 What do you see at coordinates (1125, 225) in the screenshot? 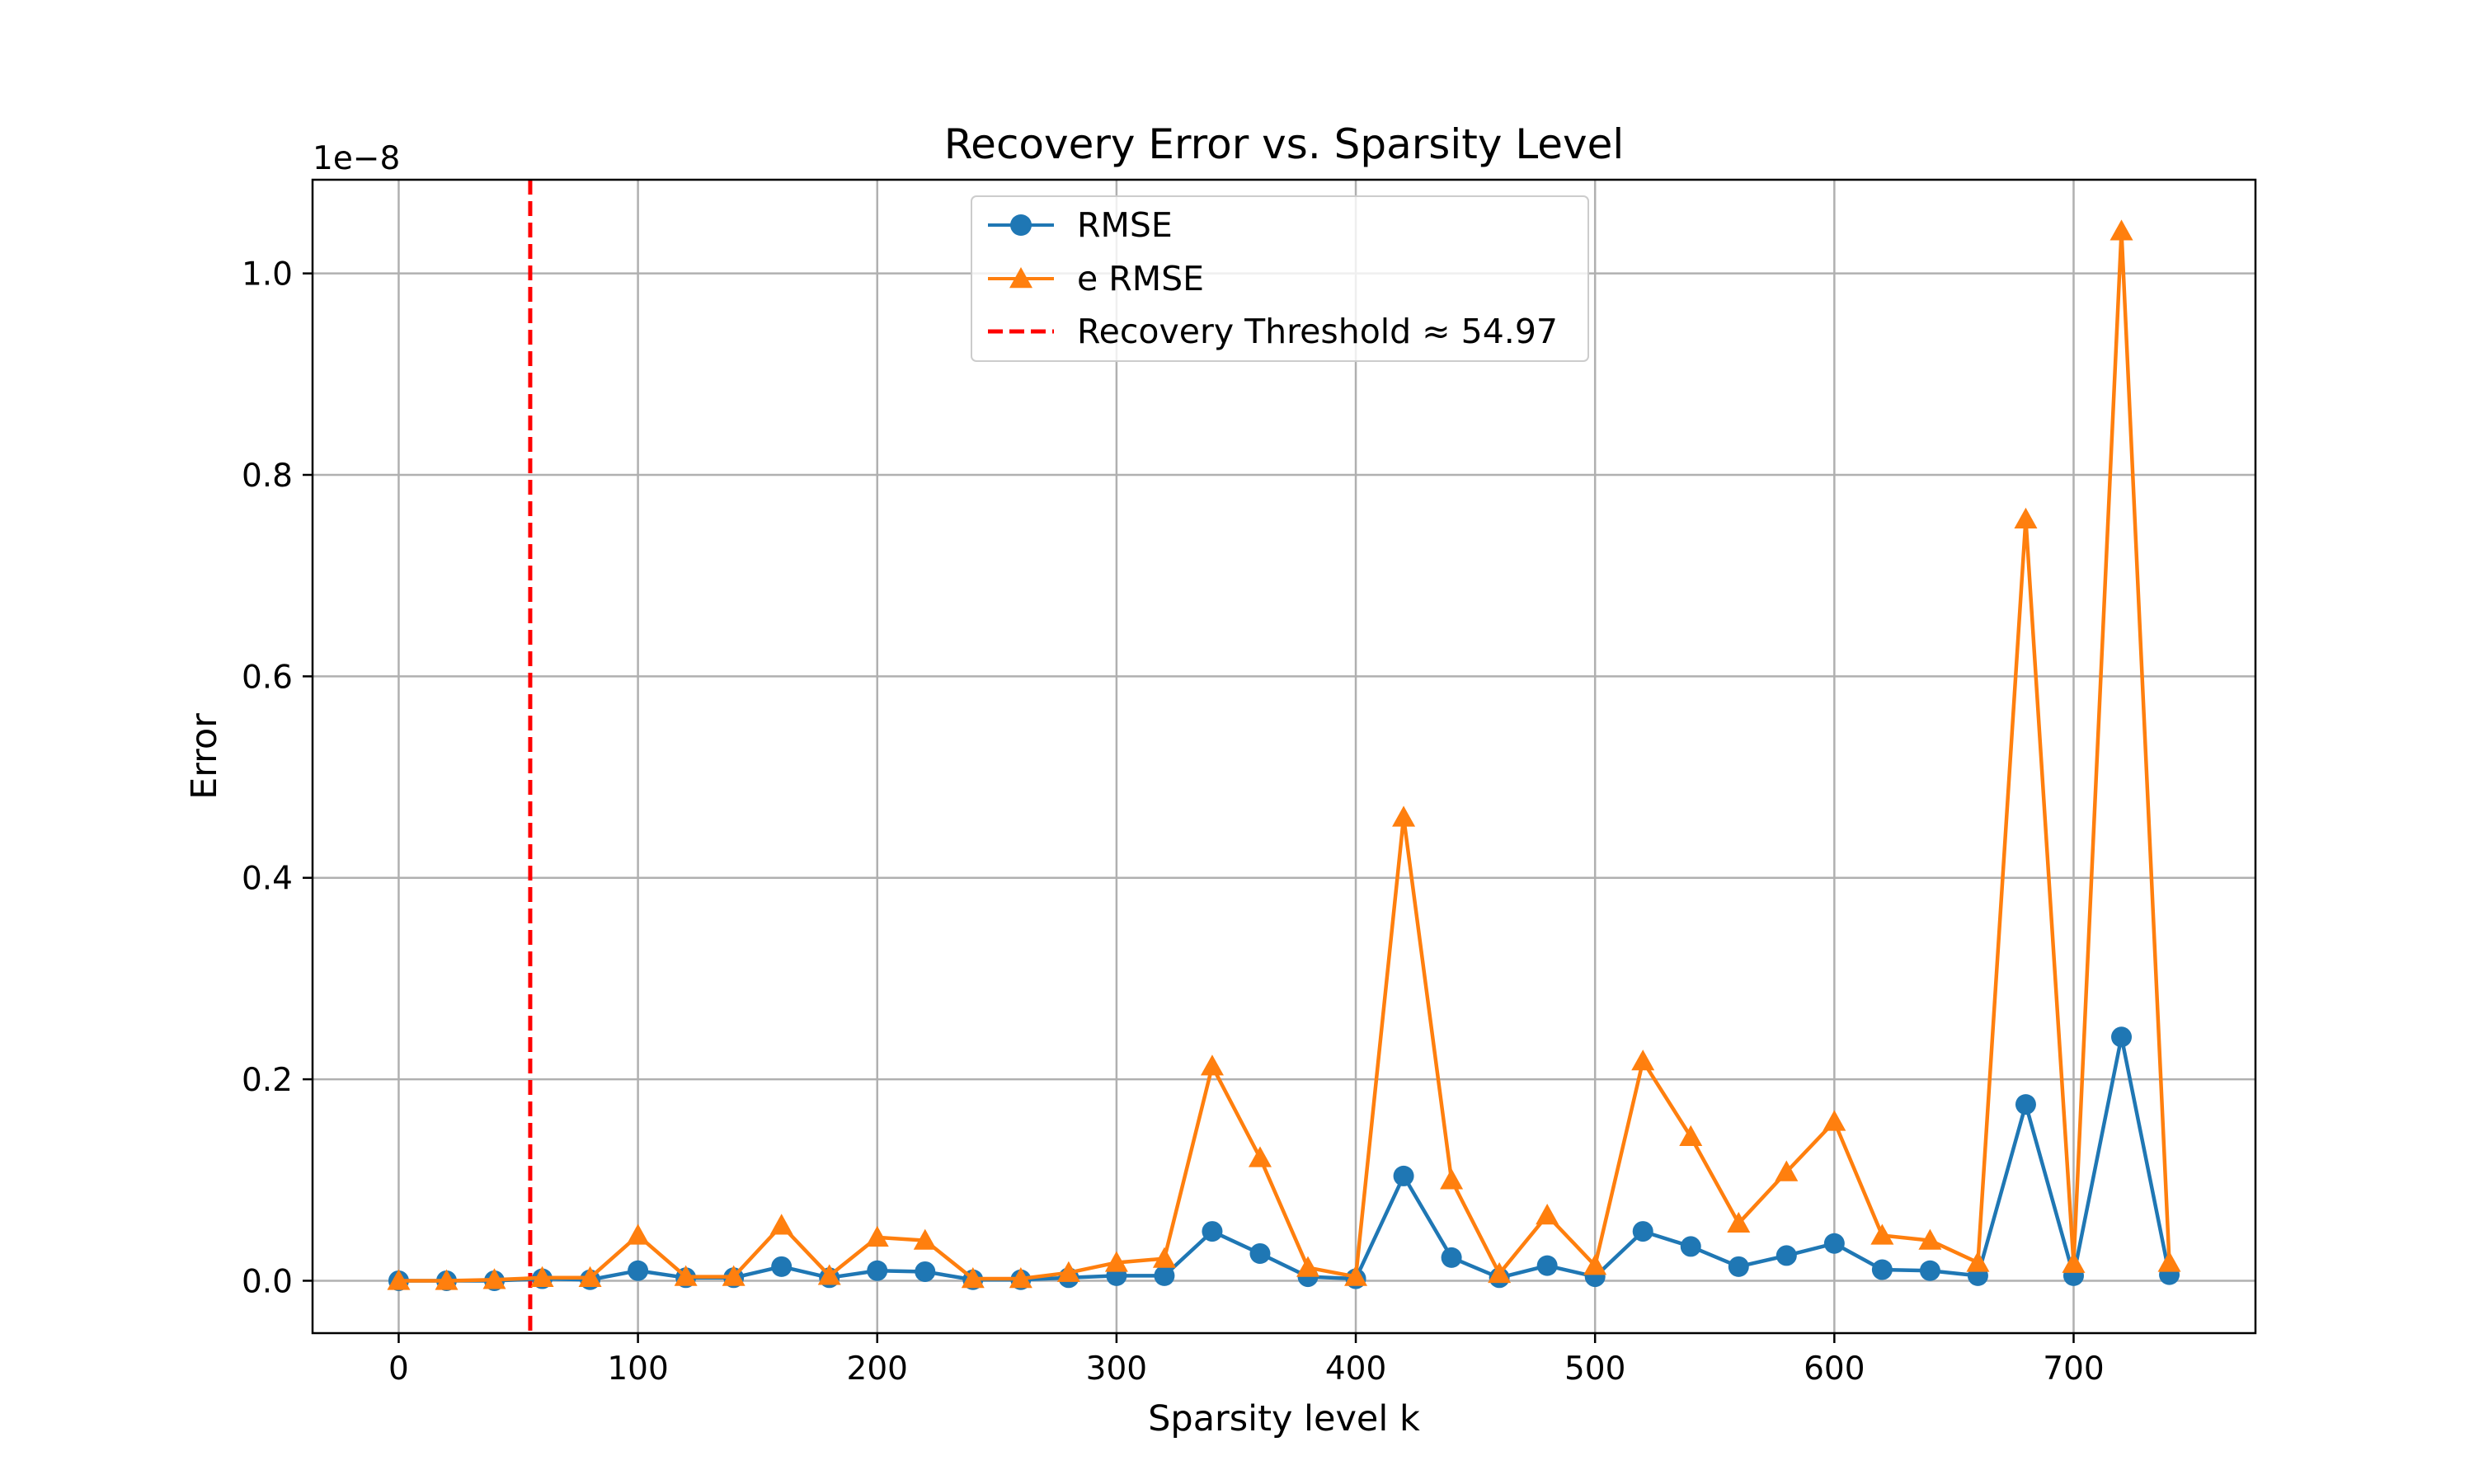
I see `legend-label-rmse: RMSE` at bounding box center [1125, 225].